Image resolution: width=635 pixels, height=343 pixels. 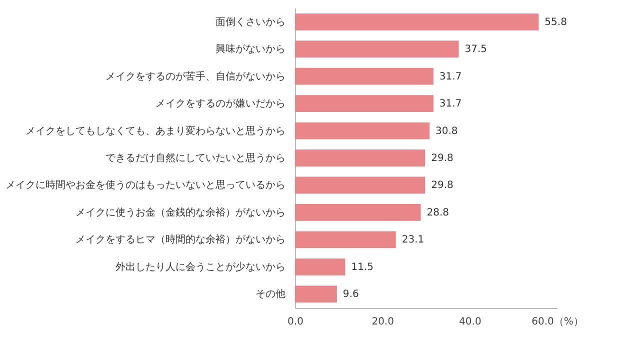 I want to click on data-label: 30.8, so click(x=446, y=131).